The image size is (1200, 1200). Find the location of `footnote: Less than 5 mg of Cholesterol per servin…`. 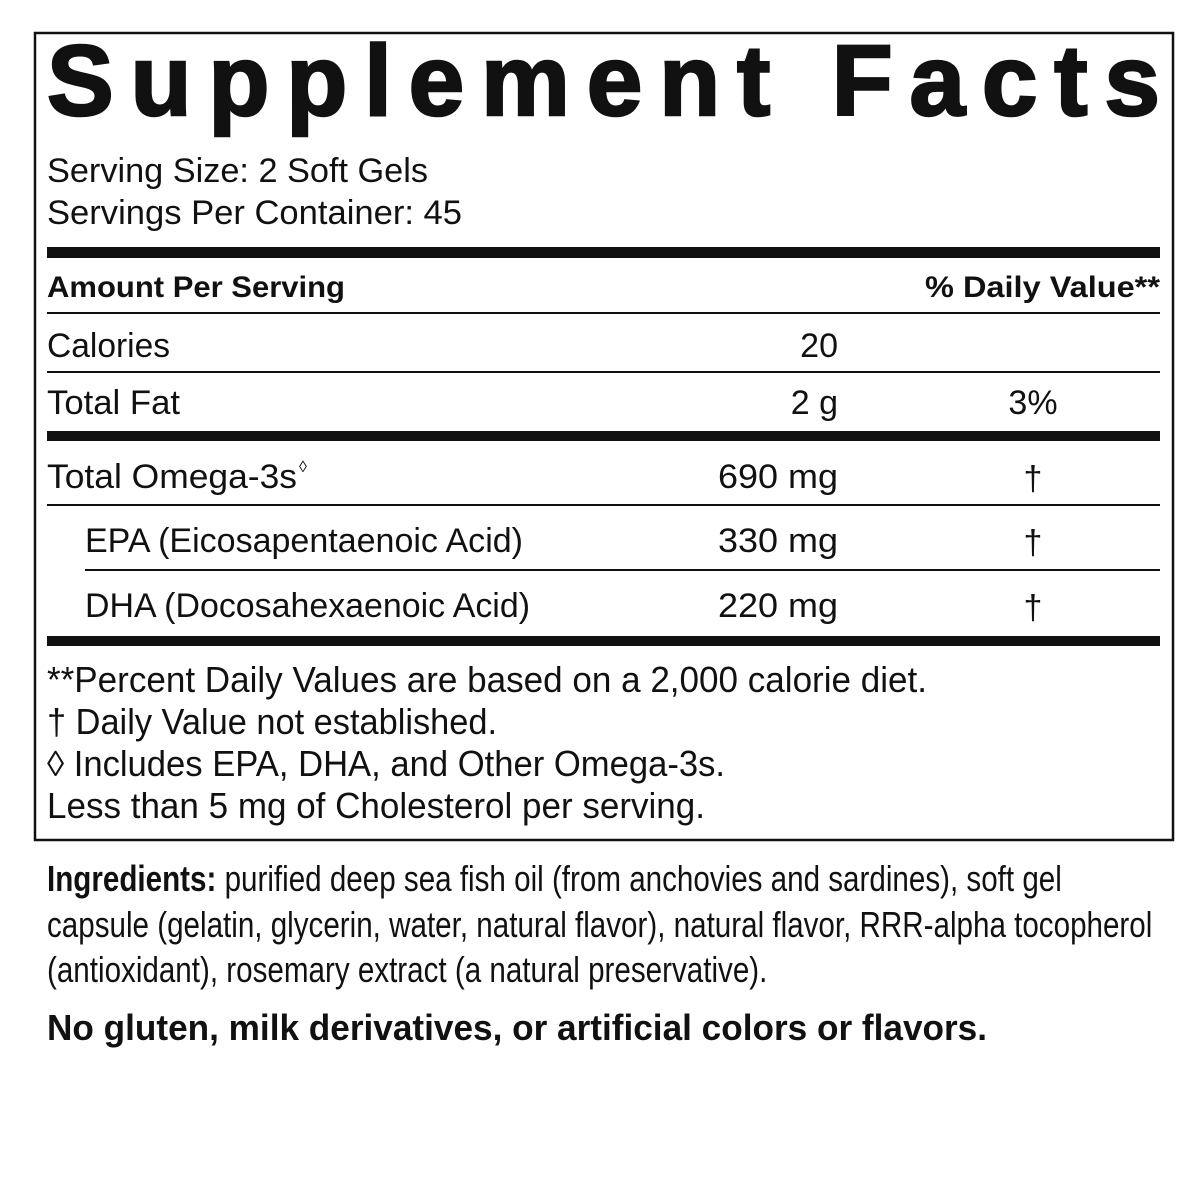

footnote: Less than 5 mg of Cholesterol per servin… is located at coordinates (376, 805).